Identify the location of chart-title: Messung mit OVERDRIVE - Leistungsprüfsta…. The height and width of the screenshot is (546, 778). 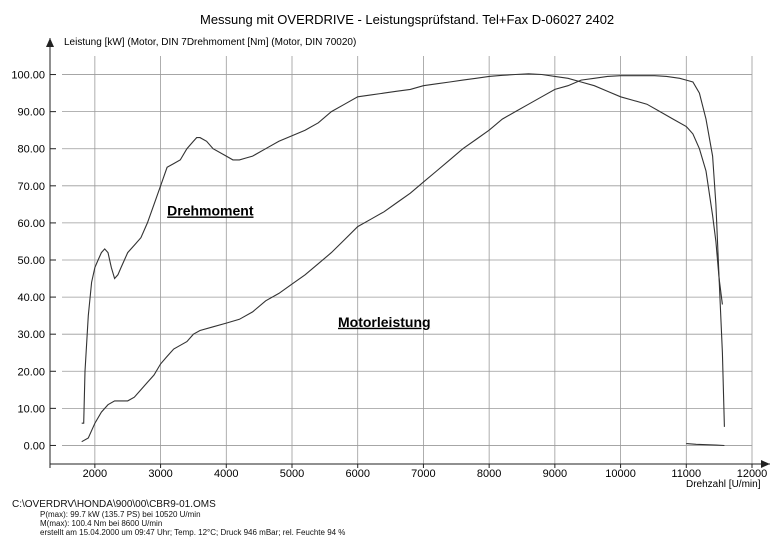
(407, 19).